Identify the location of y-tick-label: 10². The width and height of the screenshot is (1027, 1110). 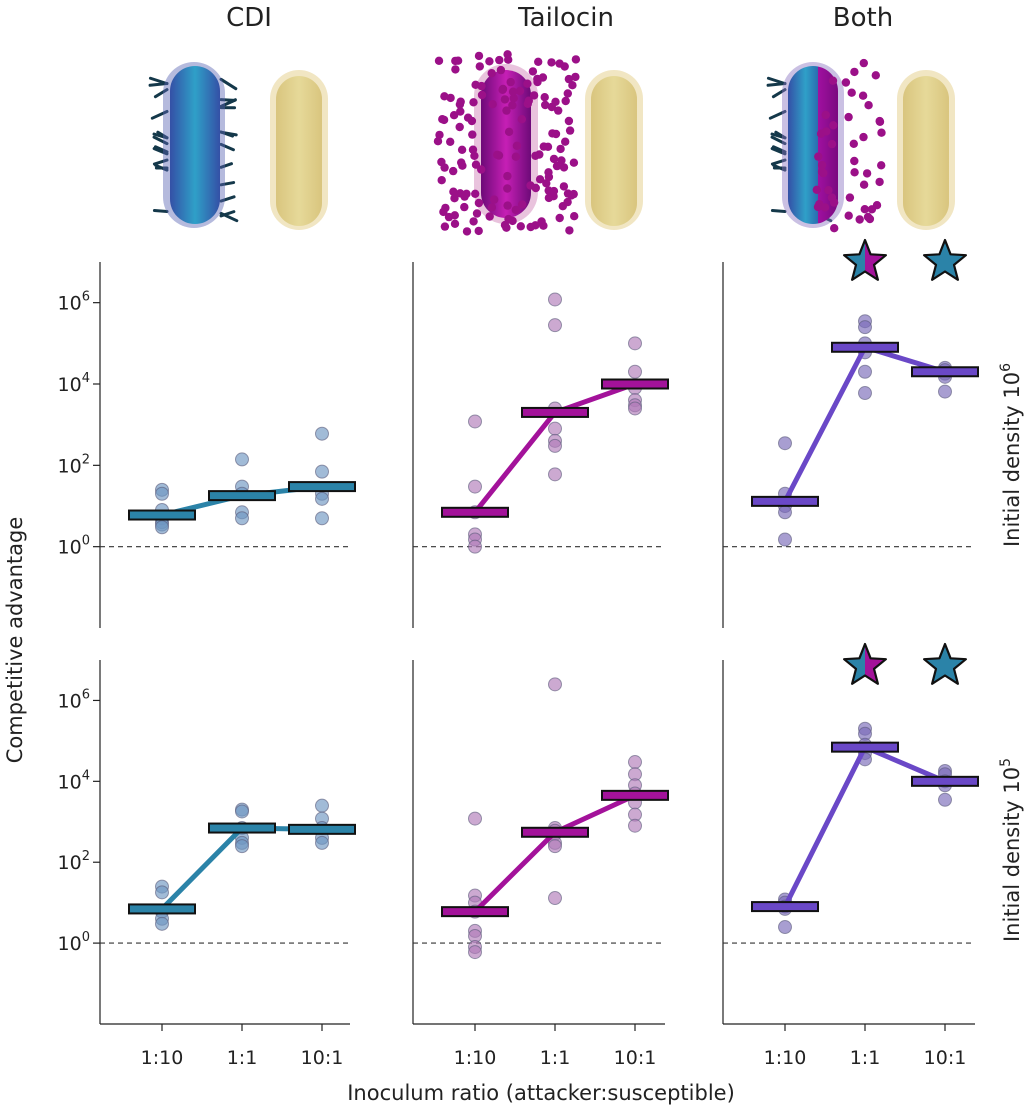
(74, 464).